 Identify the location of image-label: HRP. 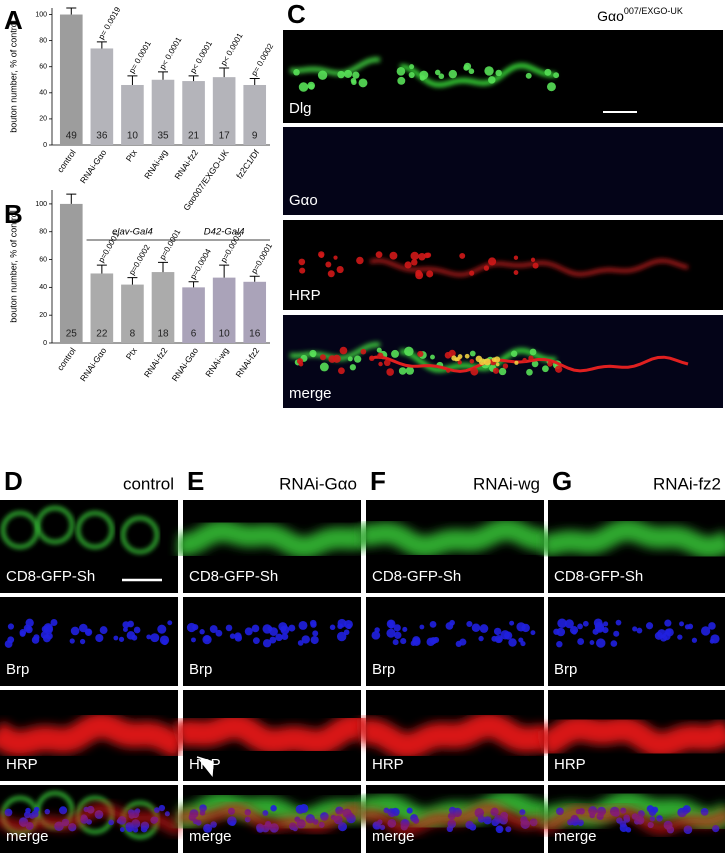
(388, 764).